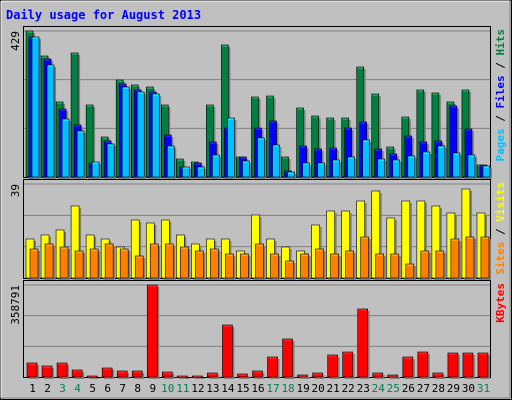  Describe the element at coordinates (103, 15) in the screenshot. I see `chart-title: Daily usage for August 2013` at that location.